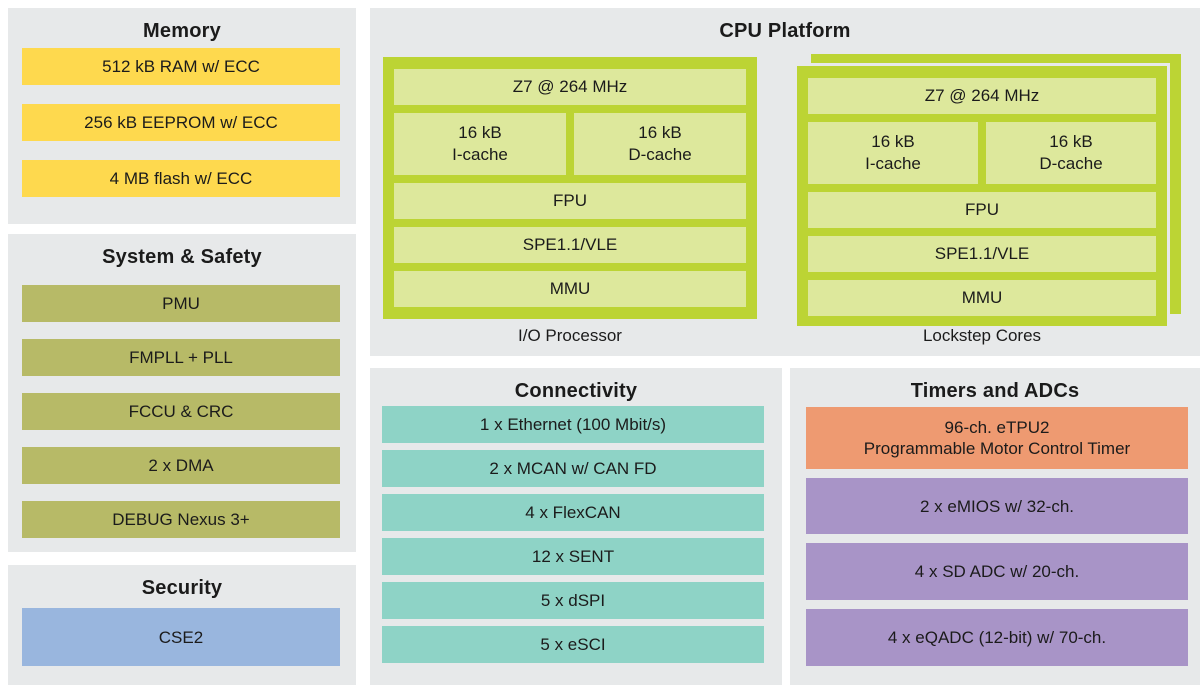 This screenshot has width=1200, height=685. What do you see at coordinates (573, 512) in the screenshot?
I see `flexcan-block: 4 x FlexCAN` at bounding box center [573, 512].